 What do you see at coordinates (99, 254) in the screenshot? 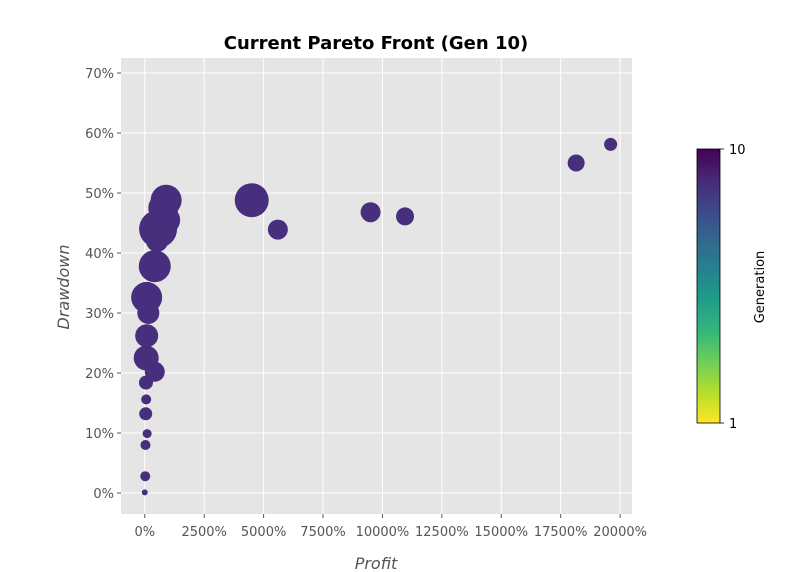
I see `y-tick-label: 40%` at bounding box center [99, 254].